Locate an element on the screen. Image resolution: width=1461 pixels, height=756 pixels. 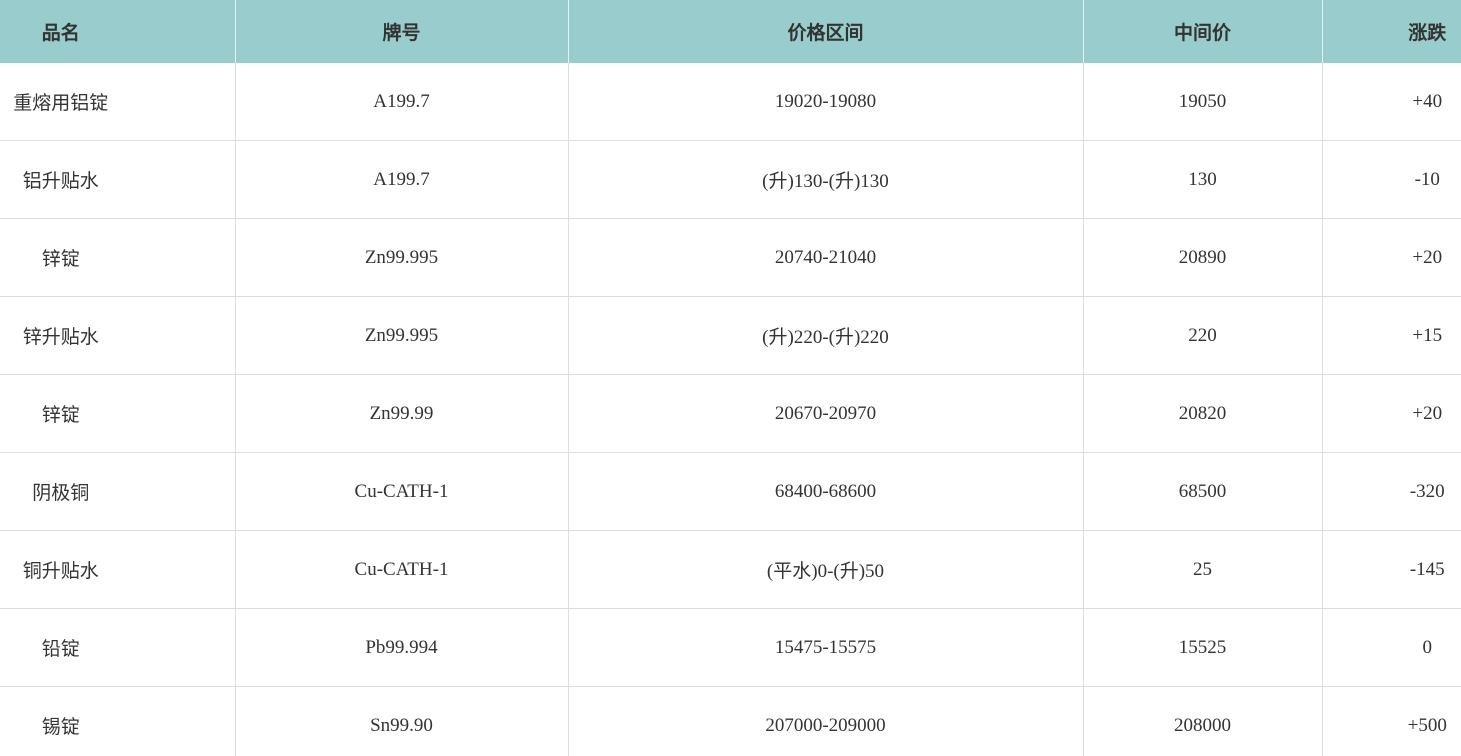
table-cell: (升)130-(升)130 is located at coordinates (825, 179).